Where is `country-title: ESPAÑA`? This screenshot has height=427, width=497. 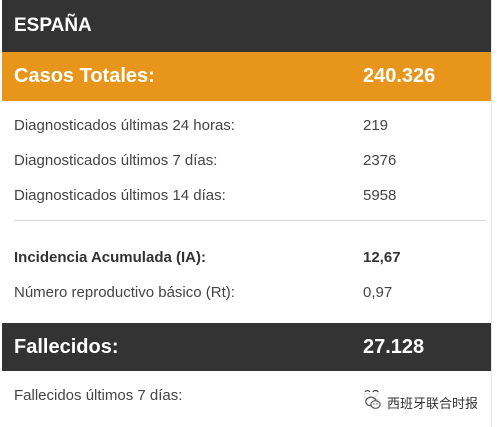
country-title: ESPAÑA is located at coordinates (246, 26).